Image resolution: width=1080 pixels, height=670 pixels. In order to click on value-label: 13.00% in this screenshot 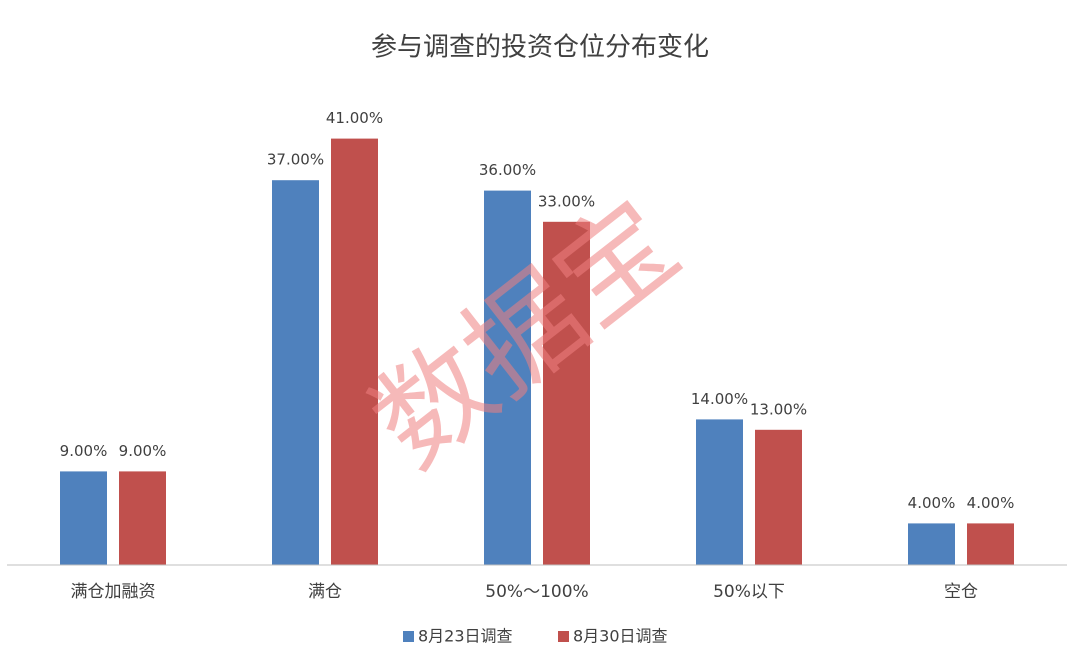, I will do `click(778, 409)`.